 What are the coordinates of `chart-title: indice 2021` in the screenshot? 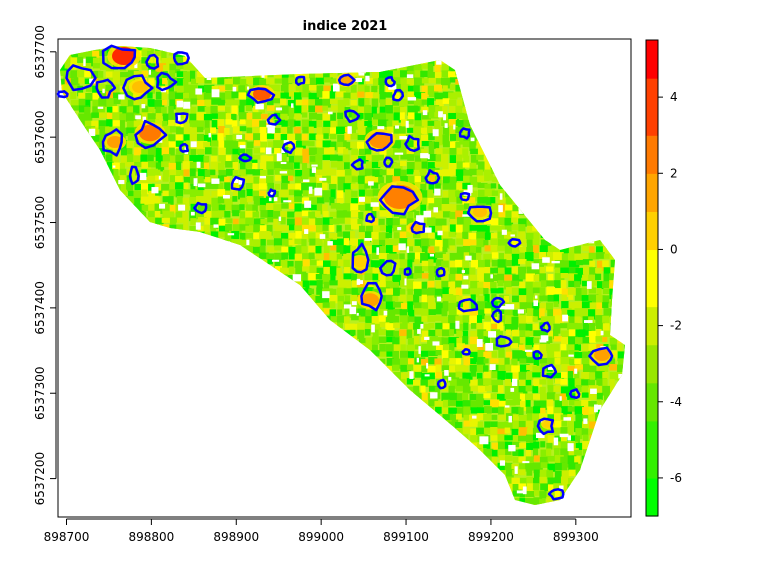 It's located at (345, 26).